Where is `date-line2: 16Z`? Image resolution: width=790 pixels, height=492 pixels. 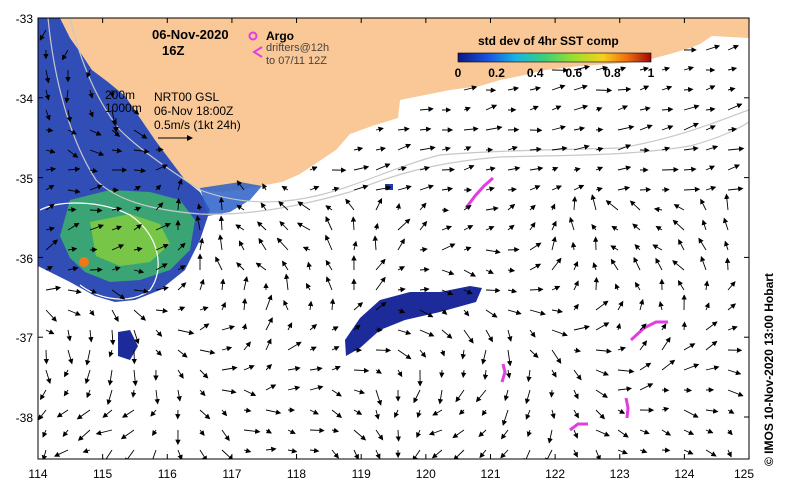
date-line2: 16Z is located at coordinates (173, 50).